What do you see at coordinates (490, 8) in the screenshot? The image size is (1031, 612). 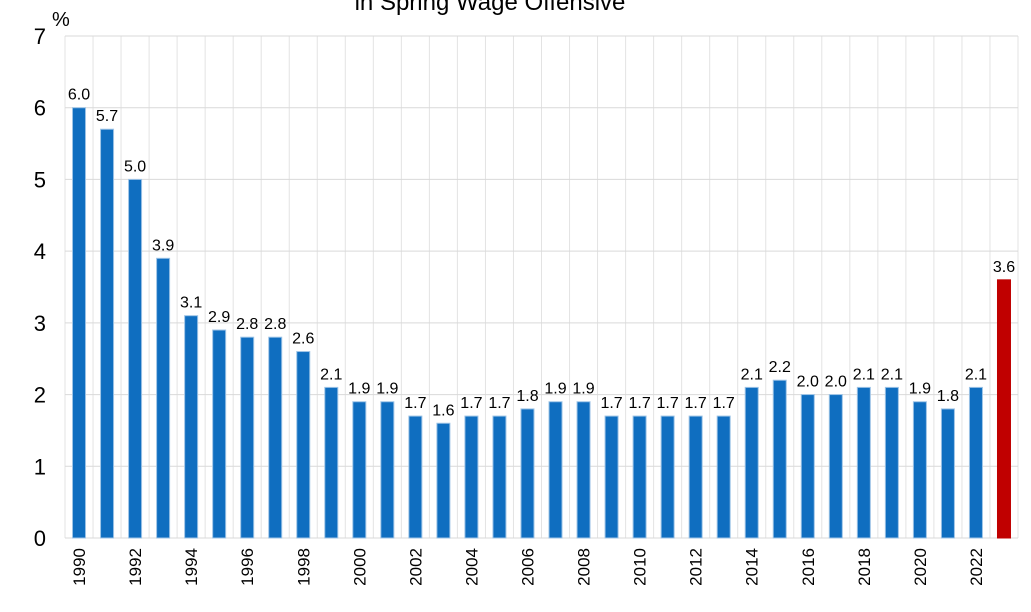 I see `chart-title: in Spring Wage Offensive` at bounding box center [490, 8].